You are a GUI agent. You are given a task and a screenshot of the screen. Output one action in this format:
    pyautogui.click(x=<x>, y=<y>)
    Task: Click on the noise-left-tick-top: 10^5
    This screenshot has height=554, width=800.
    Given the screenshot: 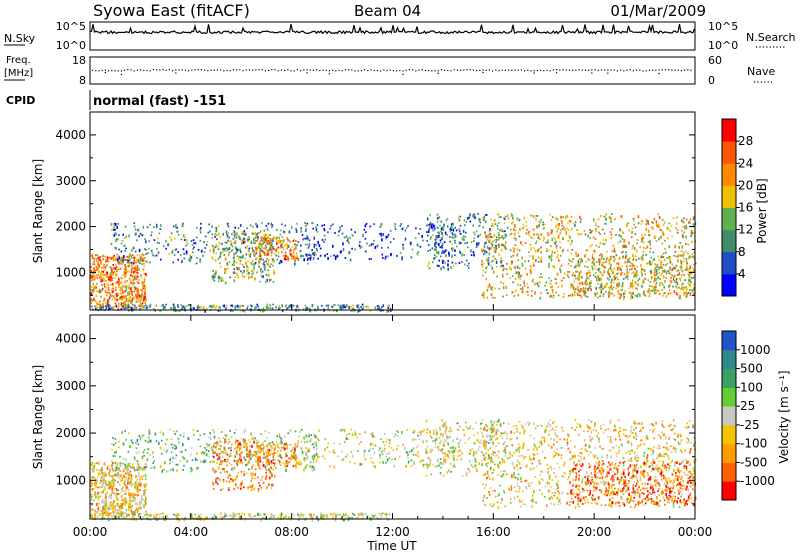 What is the action you would take?
    pyautogui.click(x=71, y=26)
    